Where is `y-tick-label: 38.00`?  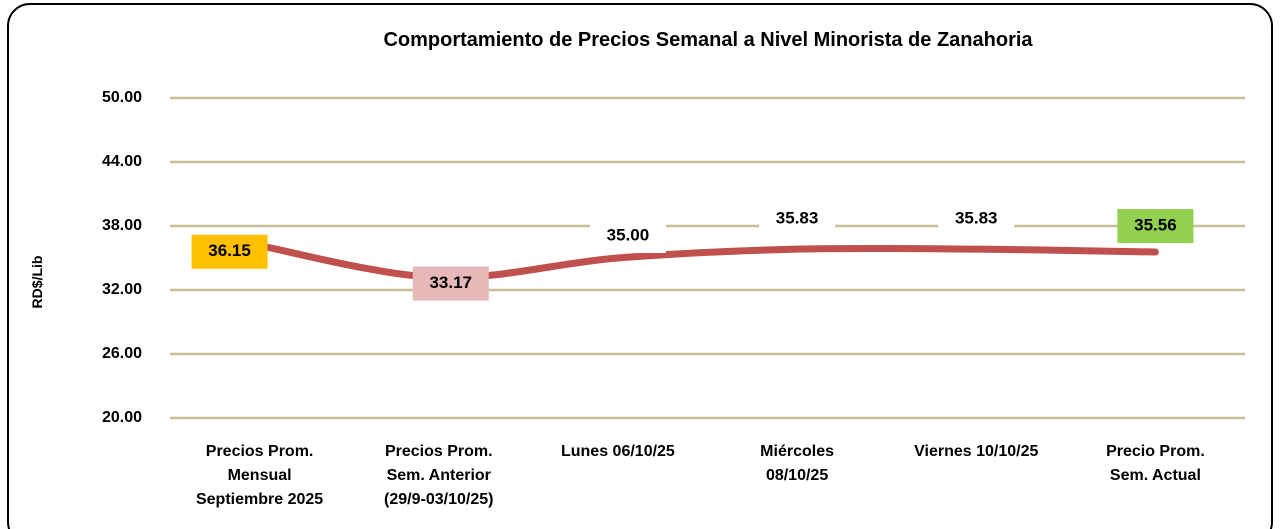
y-tick-label: 38.00 is located at coordinates (122, 225).